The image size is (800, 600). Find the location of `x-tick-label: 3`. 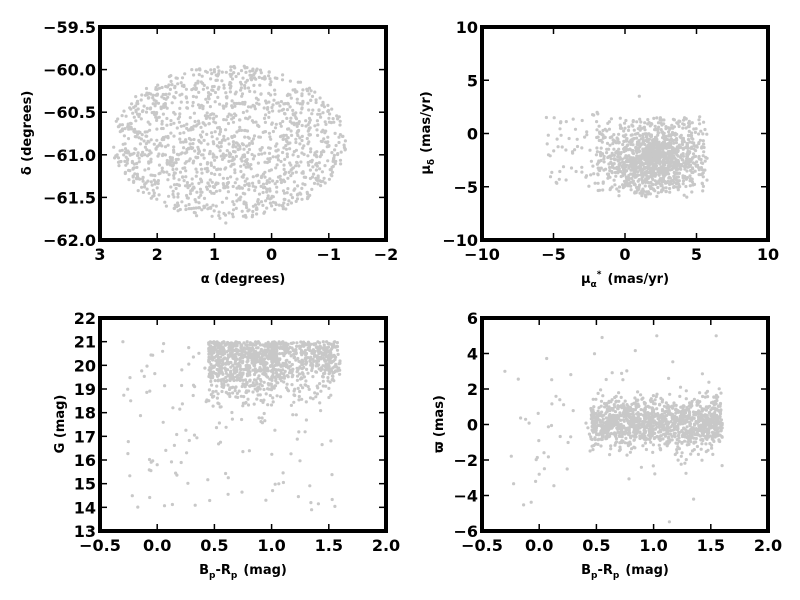

x-tick-label: 3 is located at coordinates (99, 254).